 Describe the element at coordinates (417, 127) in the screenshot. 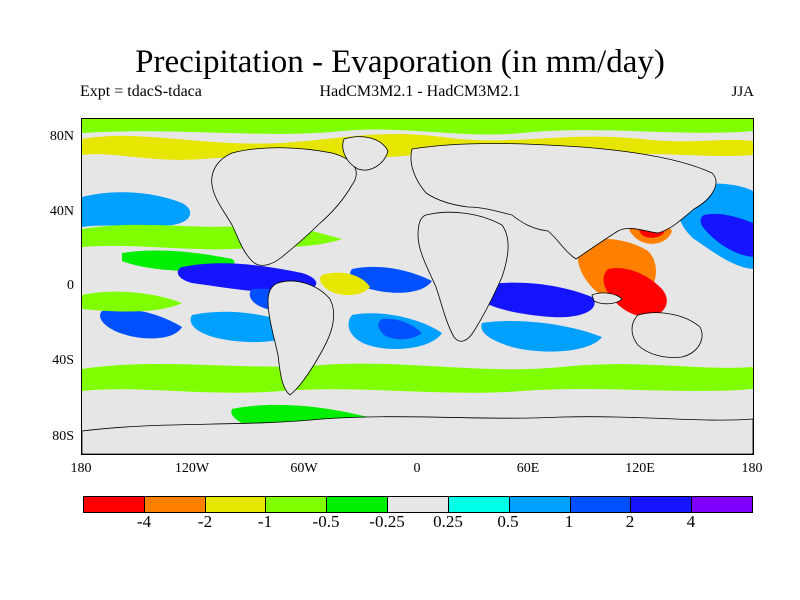

I see `field-arctic-green` at that location.